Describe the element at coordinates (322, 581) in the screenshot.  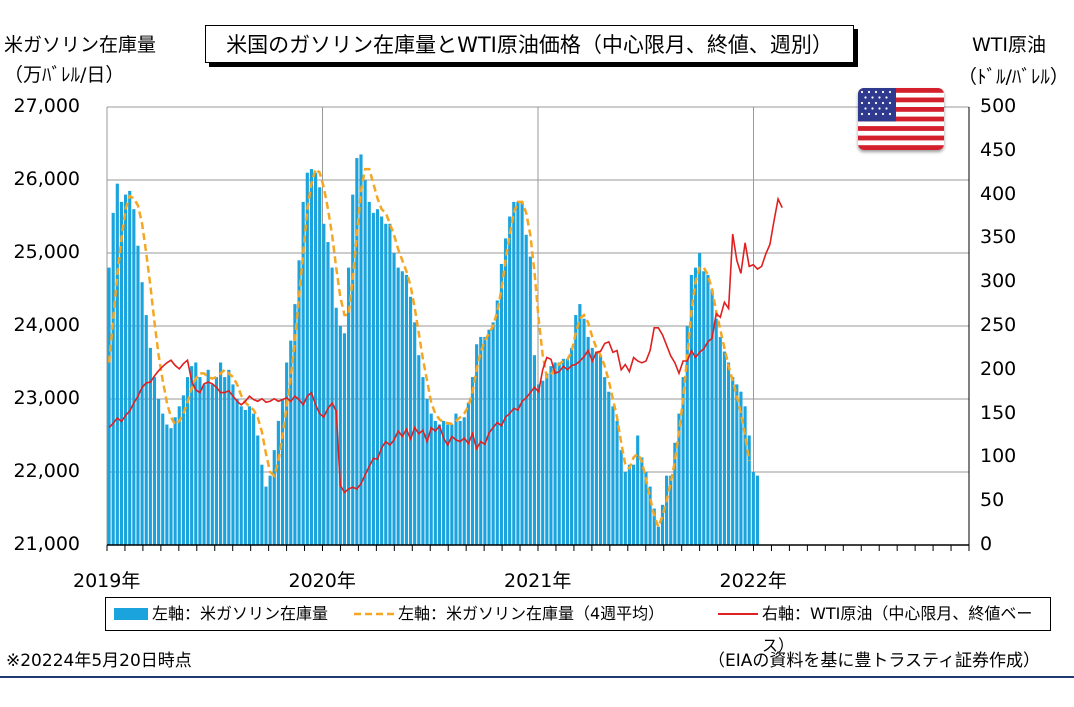
I see `x-axis-tick-label: 2020年` at that location.